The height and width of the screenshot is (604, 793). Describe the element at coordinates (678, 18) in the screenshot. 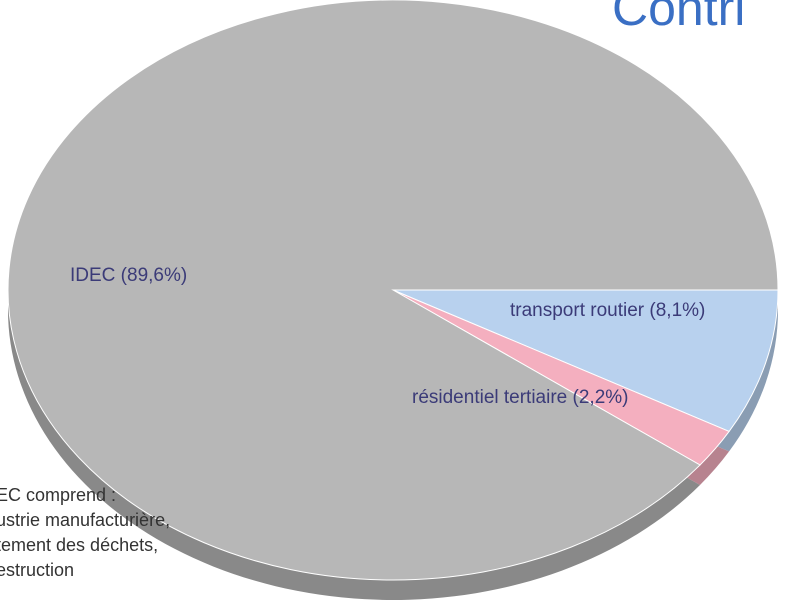

I see `chart-title: Contri` at that location.